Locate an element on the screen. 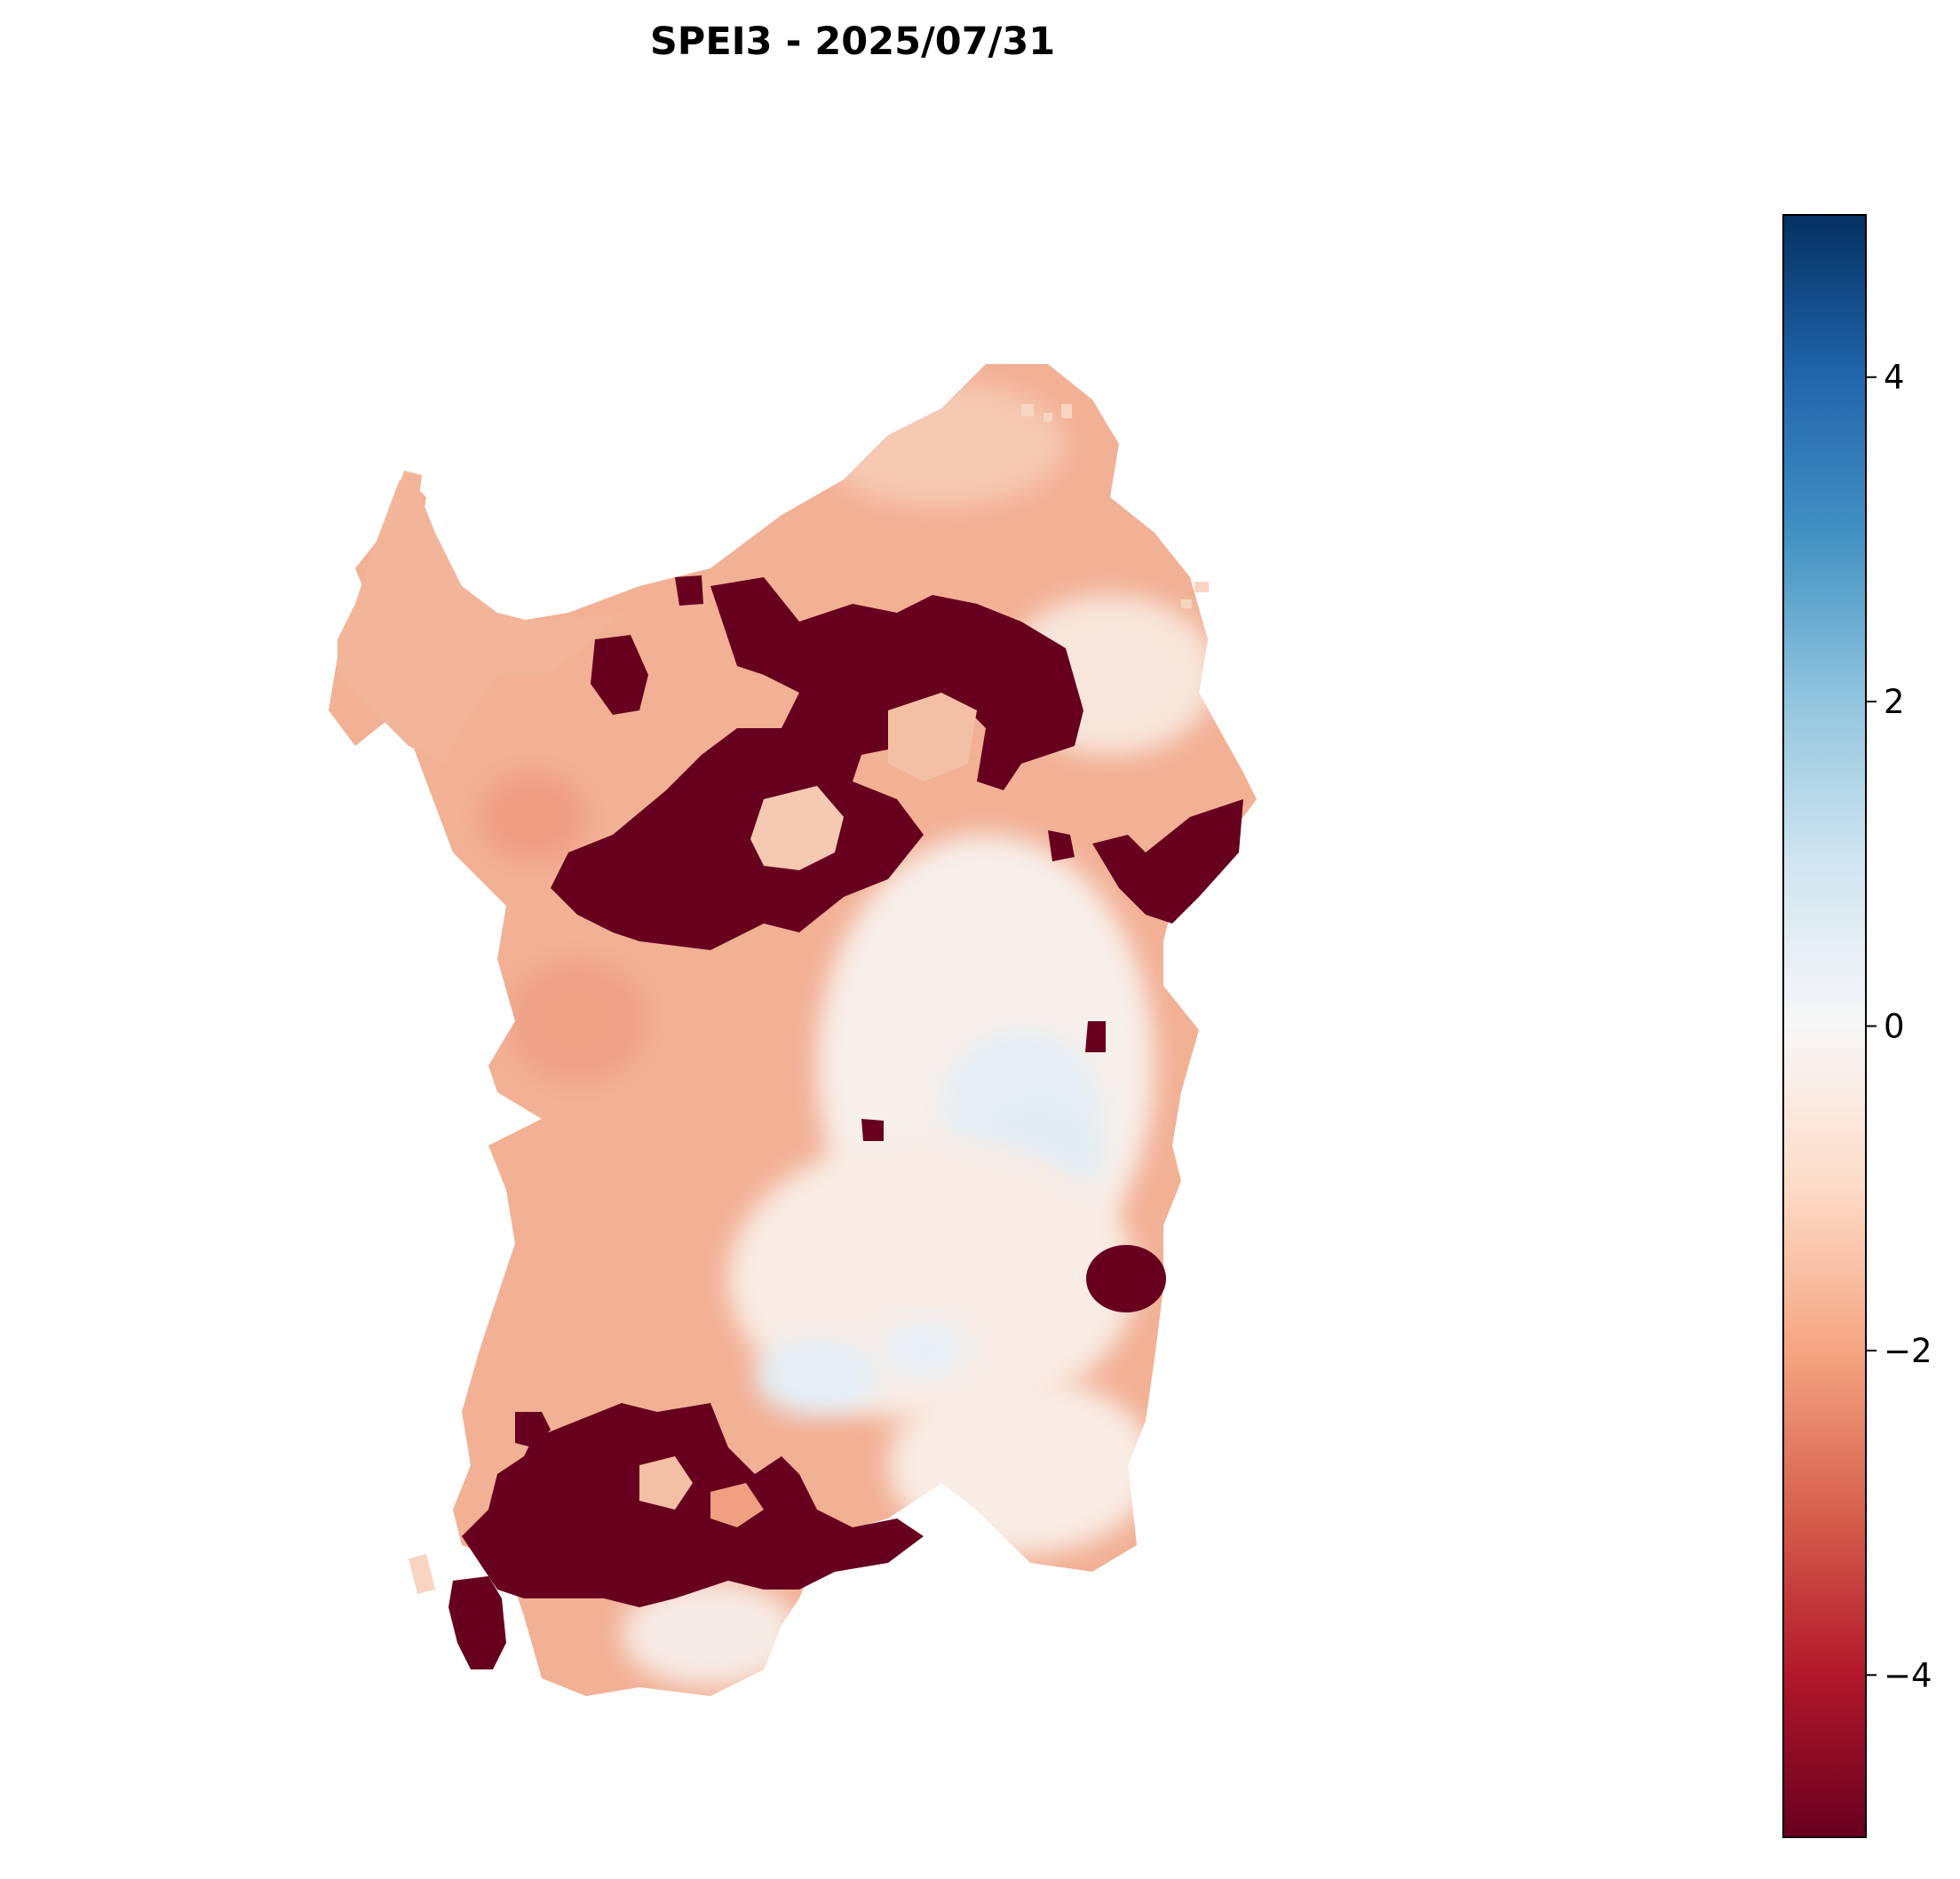 The width and height of the screenshot is (1960, 1879). drought-patch-center-east-dot is located at coordinates (1095, 1037).